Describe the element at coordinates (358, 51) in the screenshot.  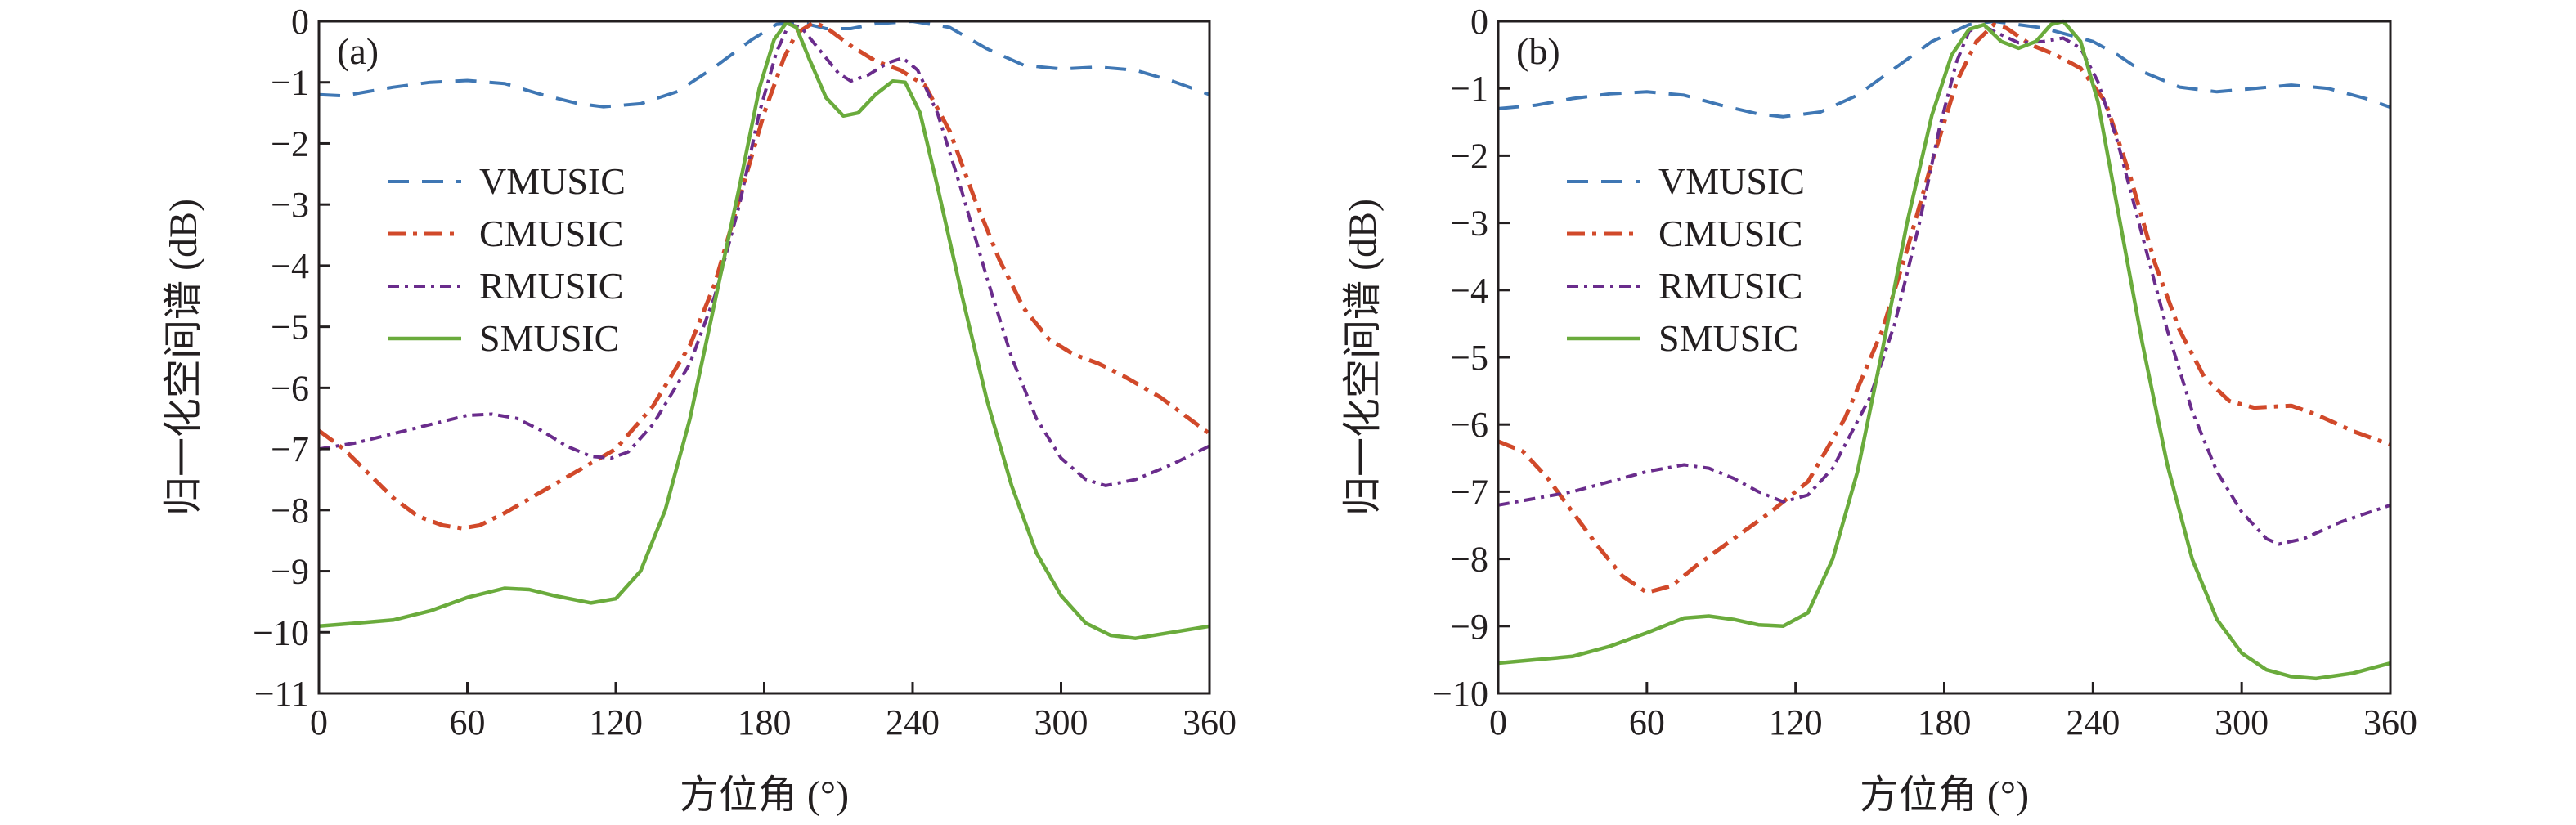
I see `panel-label: (a)` at that location.